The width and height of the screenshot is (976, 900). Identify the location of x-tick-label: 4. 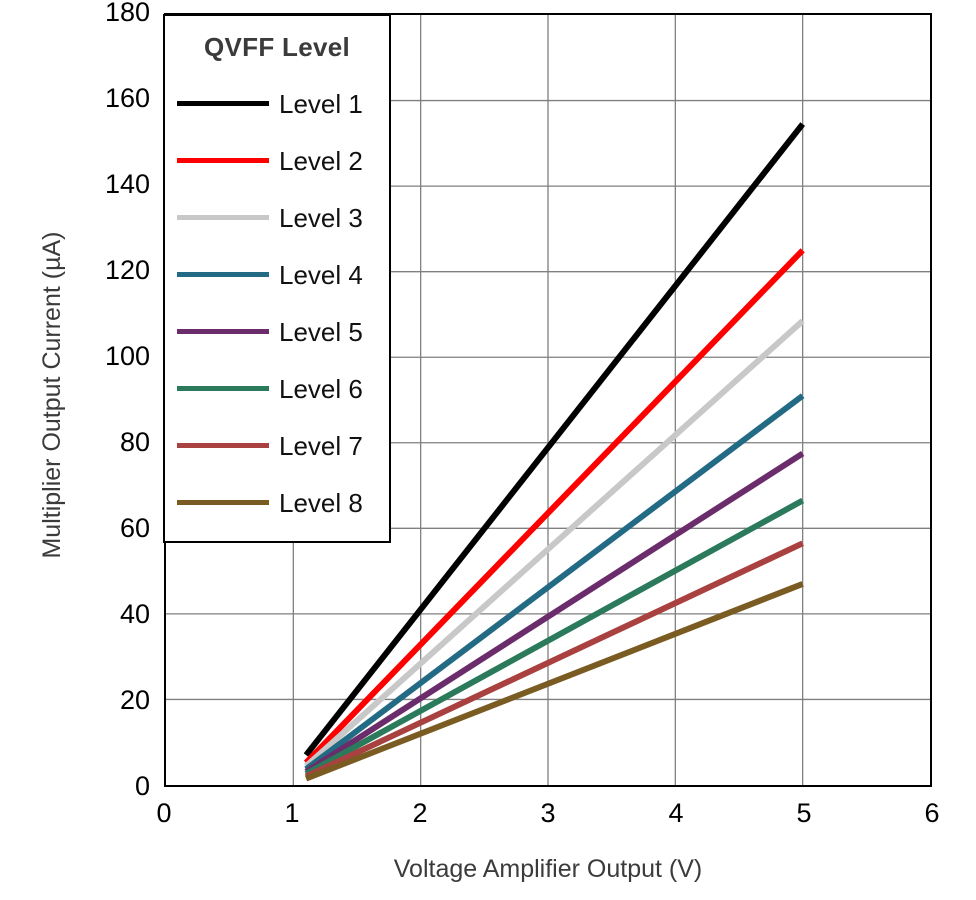
(676, 813).